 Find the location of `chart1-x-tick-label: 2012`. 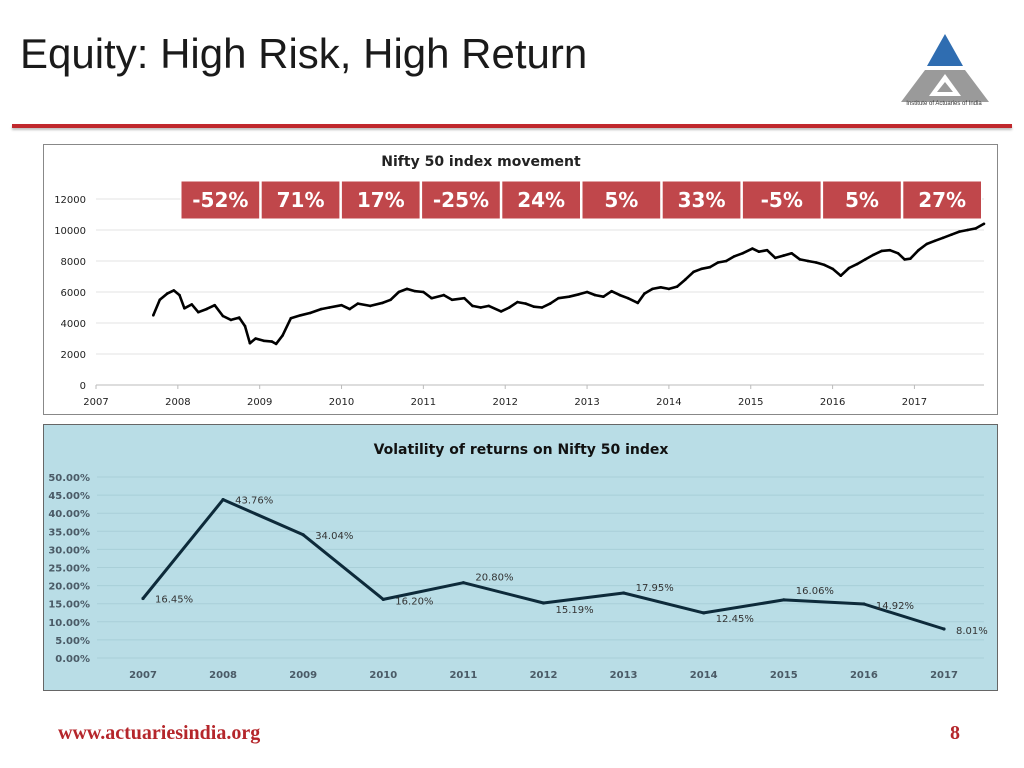

chart1-x-tick-label: 2012 is located at coordinates (504, 402).